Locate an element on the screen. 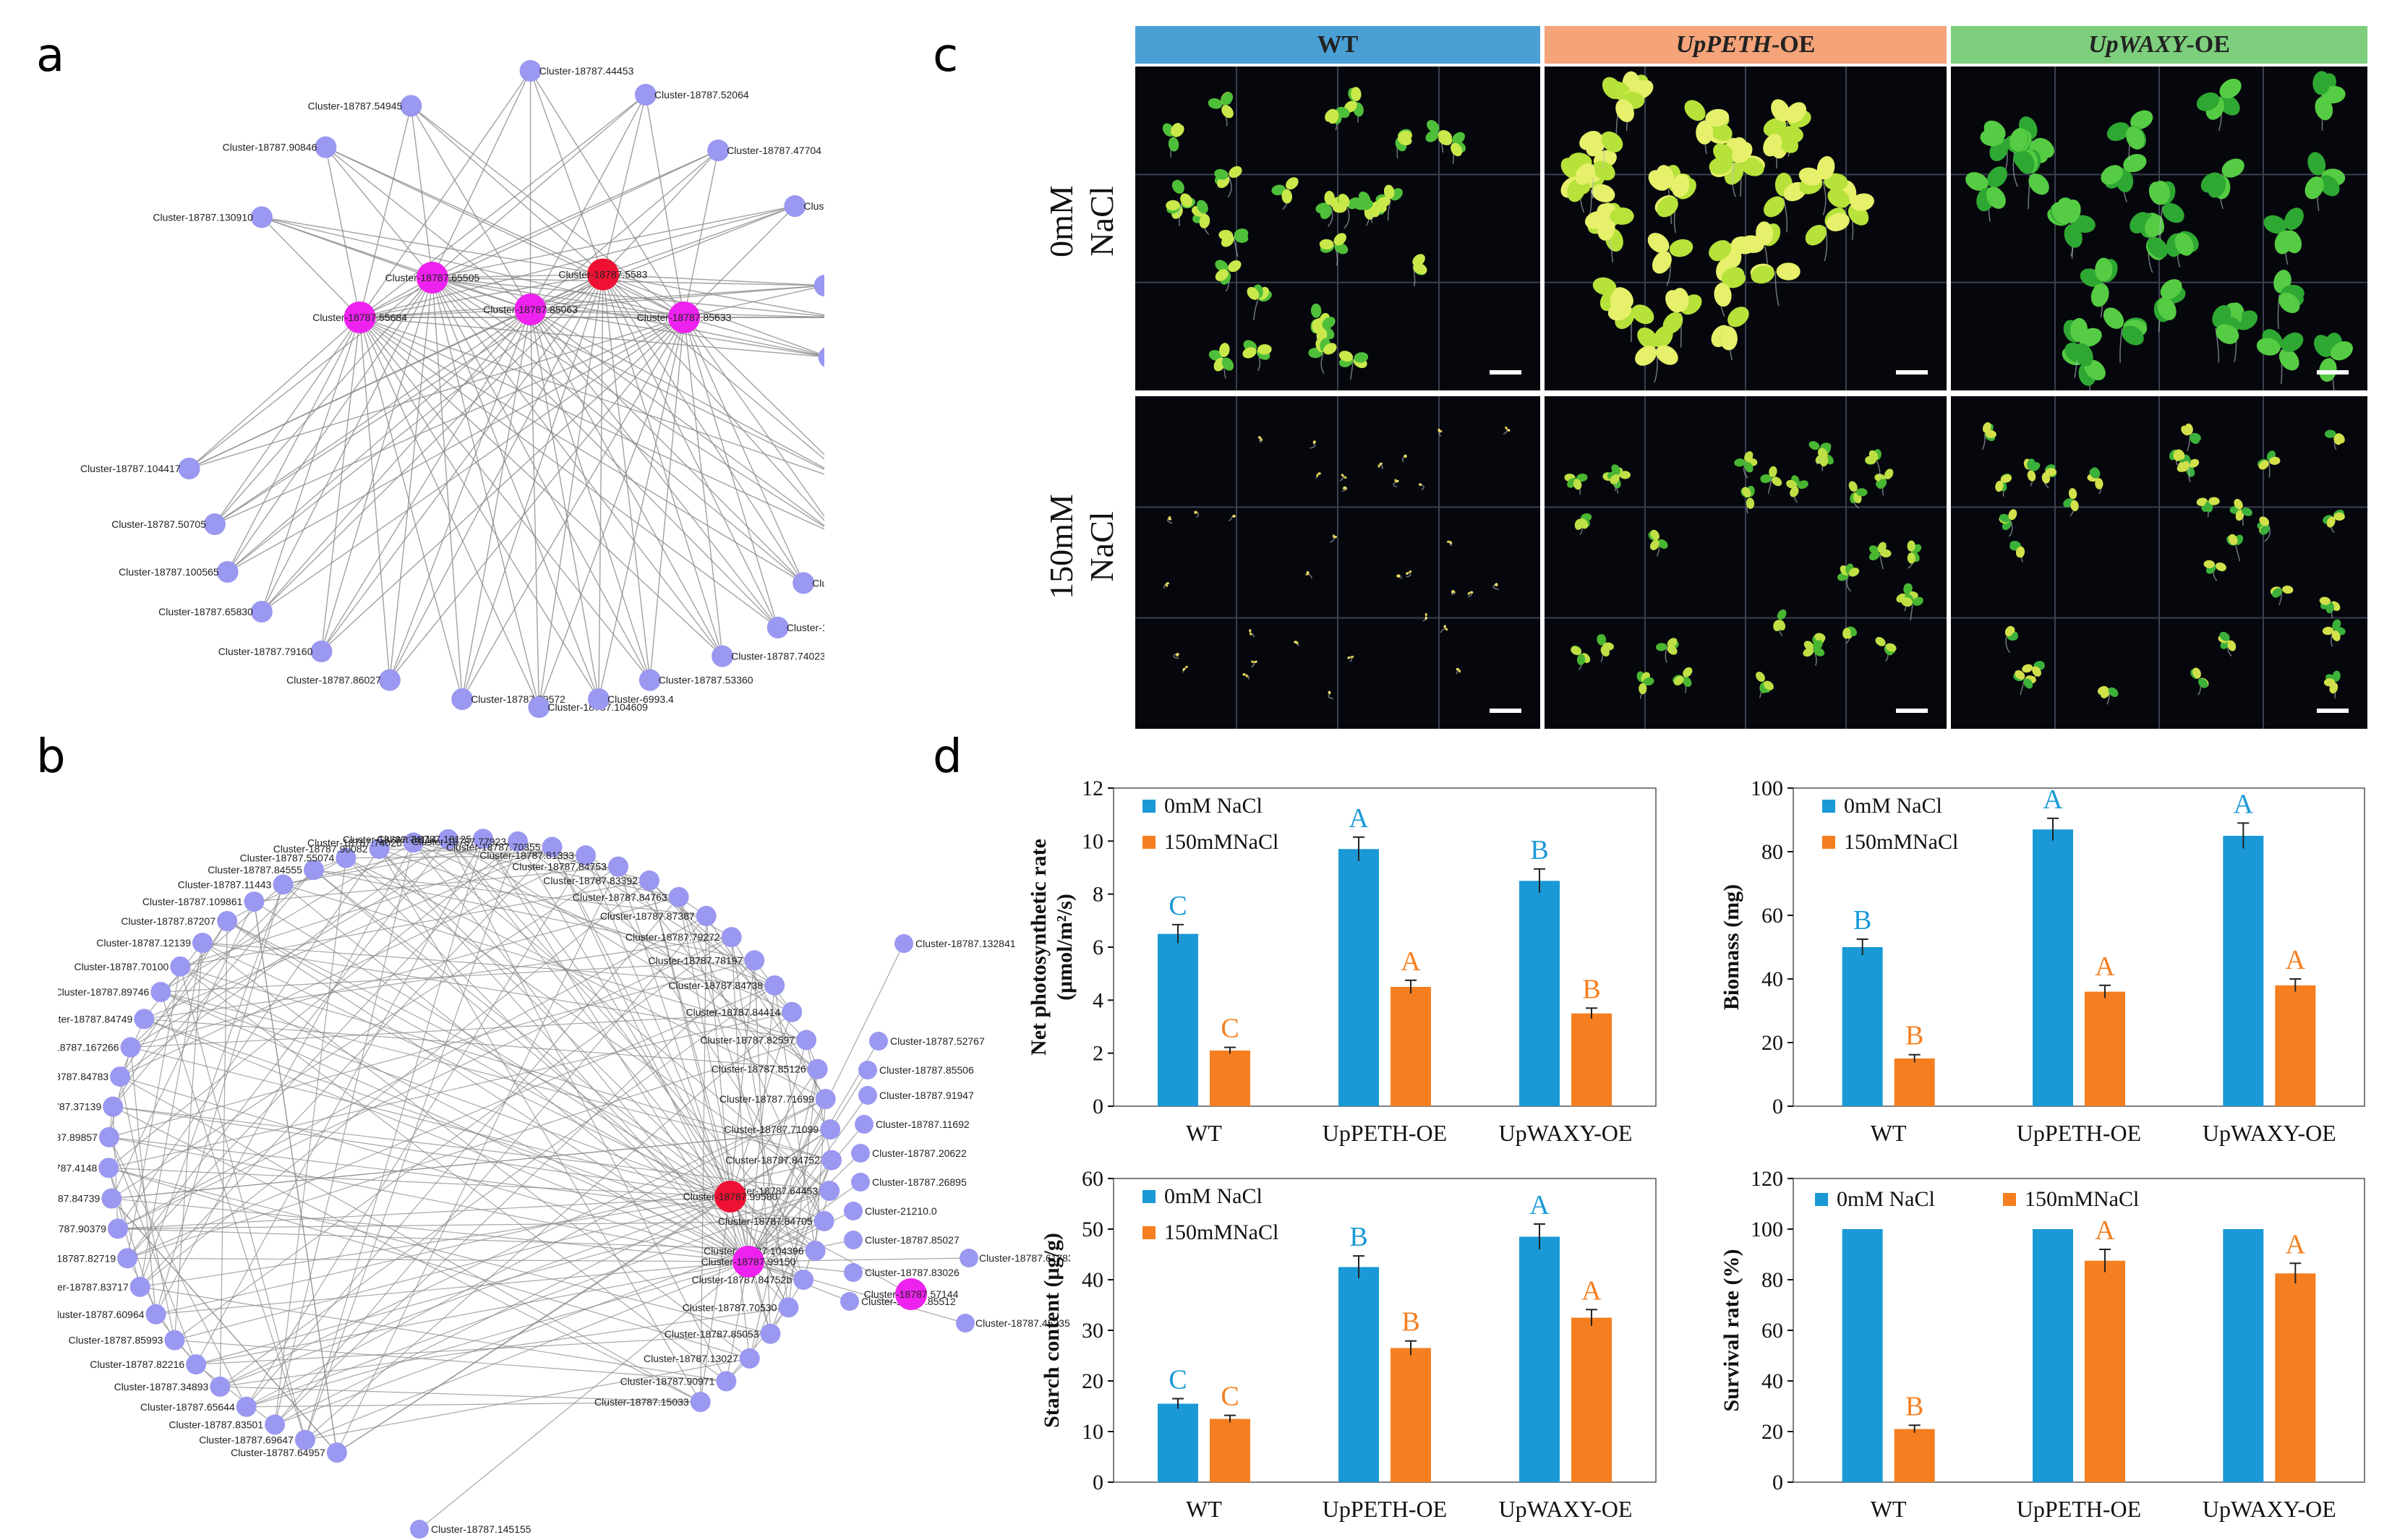  header-wt: WT is located at coordinates (1338, 45).